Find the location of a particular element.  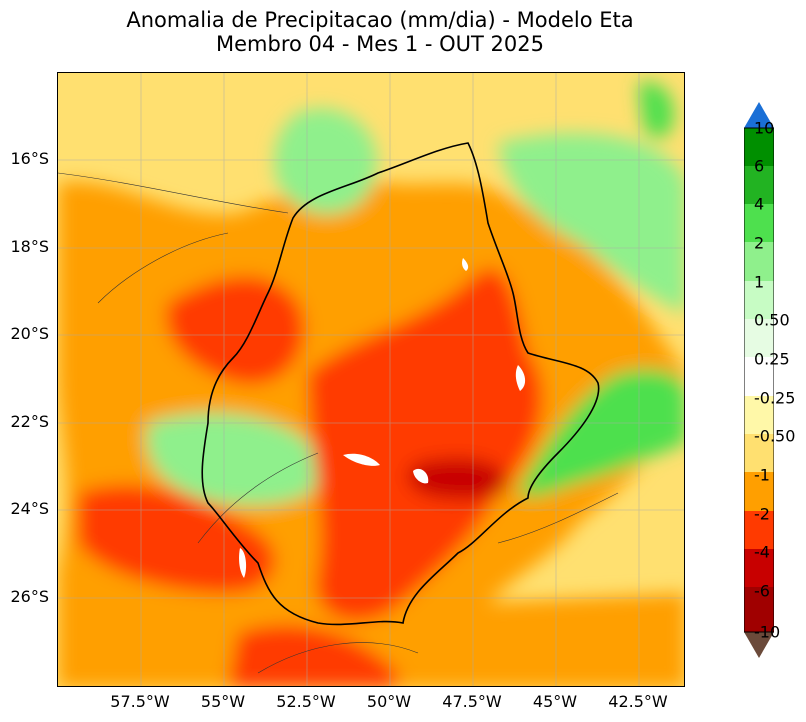

colorbar-label: -1 is located at coordinates (762, 475).